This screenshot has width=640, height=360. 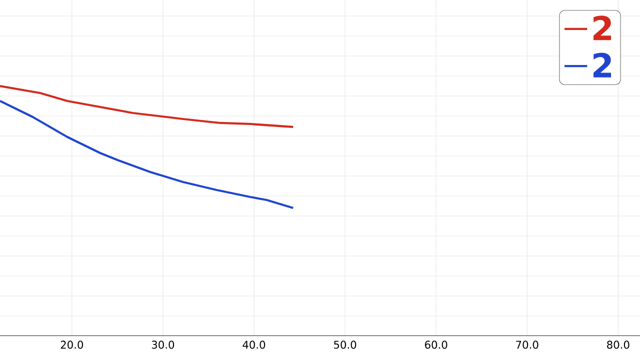 I want to click on x-tick-label: 30.0, so click(x=163, y=344).